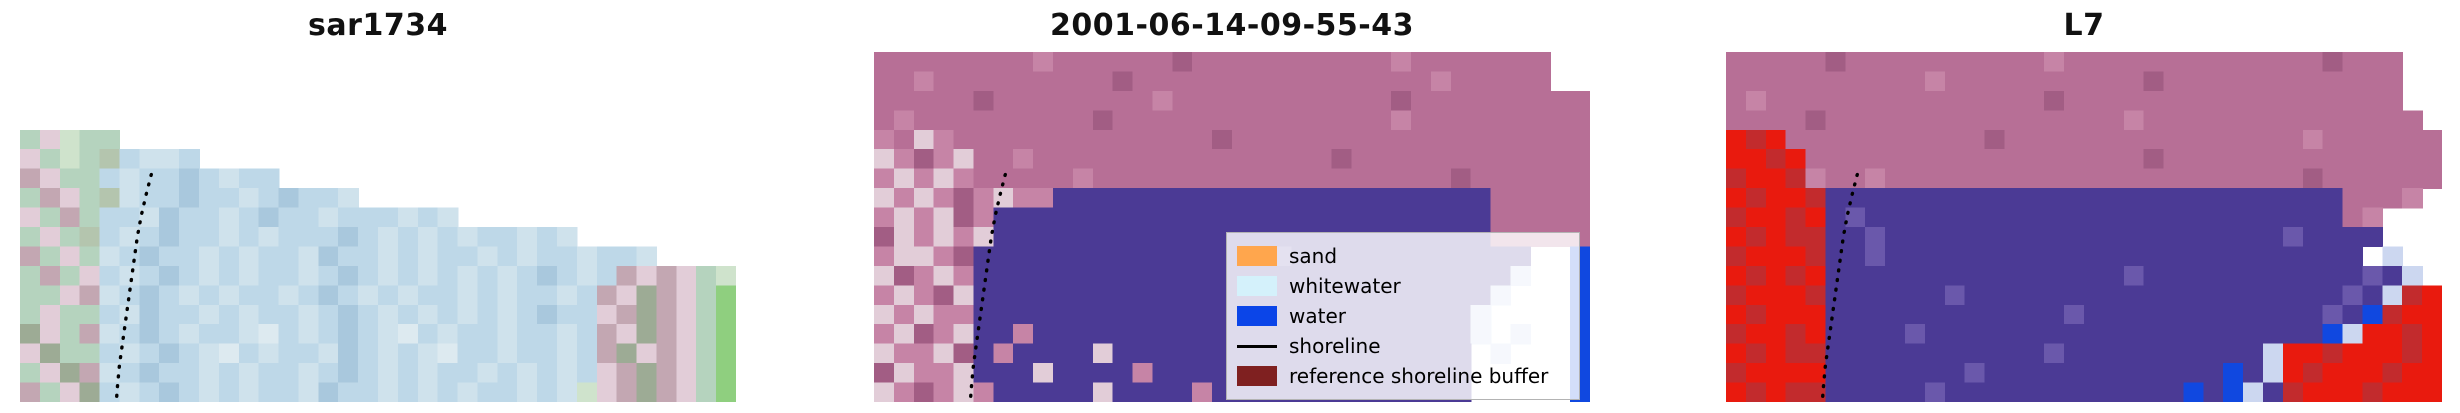 This screenshot has height=413, width=2460. Describe the element at coordinates (1257, 346) in the screenshot. I see `legend-line-swatch` at that location.